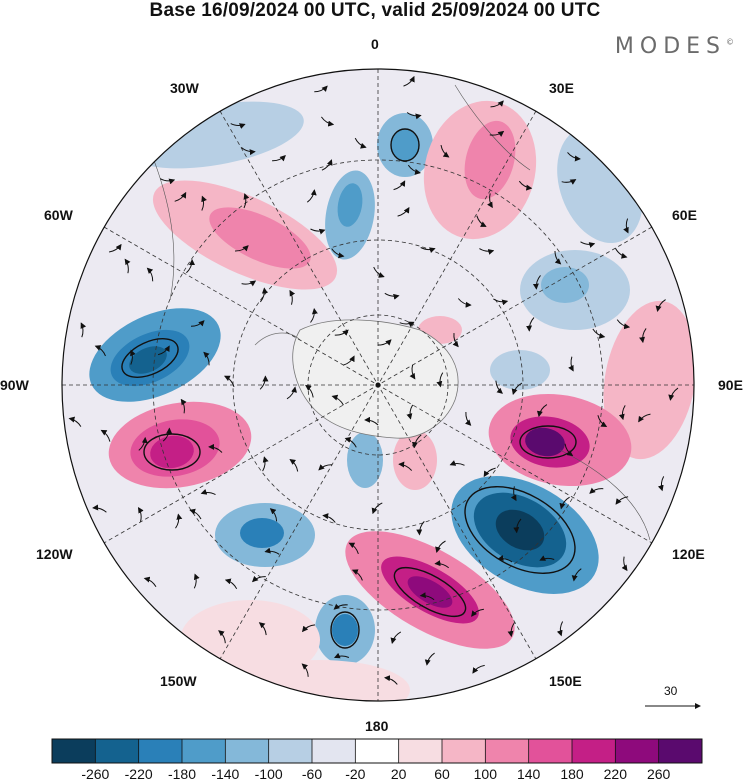  I want to click on meridian-label-30e: 30E, so click(561, 88).